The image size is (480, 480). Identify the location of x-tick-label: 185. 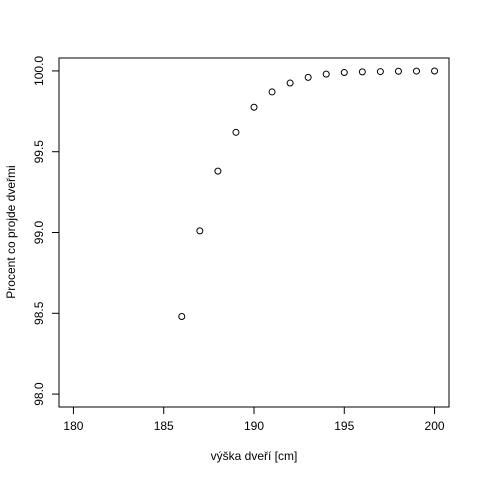
(164, 426).